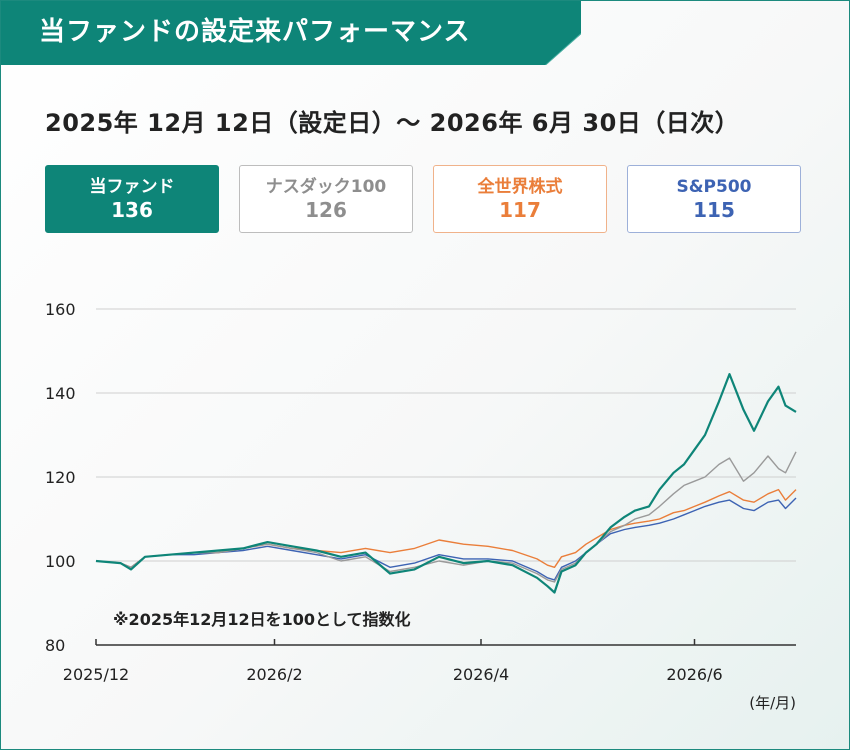 The width and height of the screenshot is (850, 750). Describe the element at coordinates (392, 123) in the screenshot. I see `period-label: 2025年 12月 12日（設定日）～ 2026年 6月 30日（日次）` at that location.